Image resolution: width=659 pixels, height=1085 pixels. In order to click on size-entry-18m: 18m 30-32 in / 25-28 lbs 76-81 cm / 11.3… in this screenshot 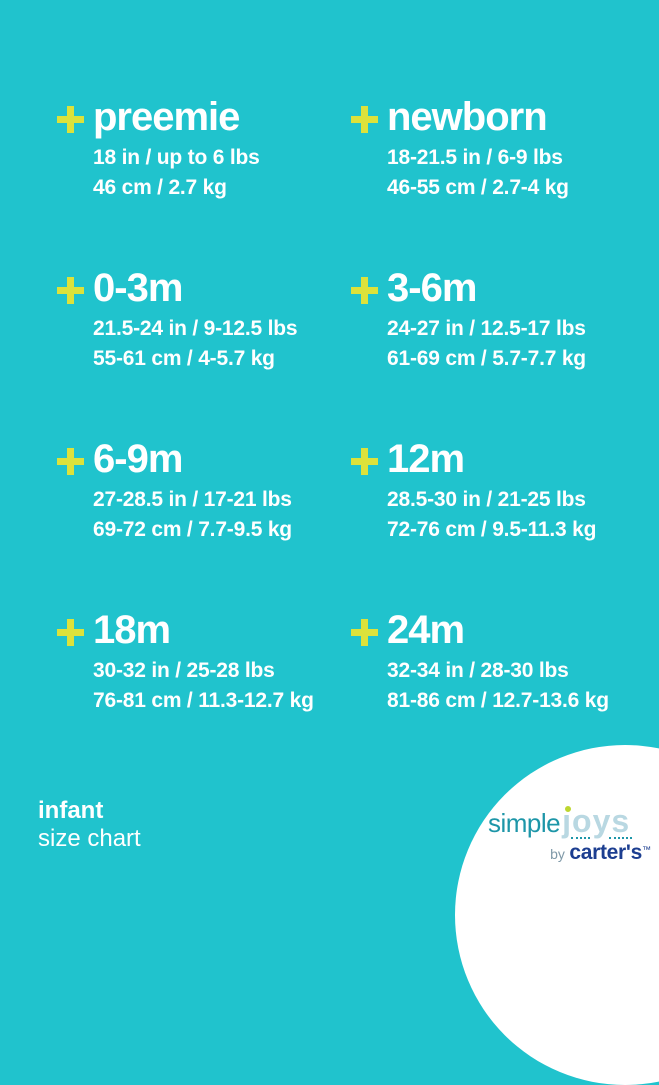, I will do `click(204, 692)`.